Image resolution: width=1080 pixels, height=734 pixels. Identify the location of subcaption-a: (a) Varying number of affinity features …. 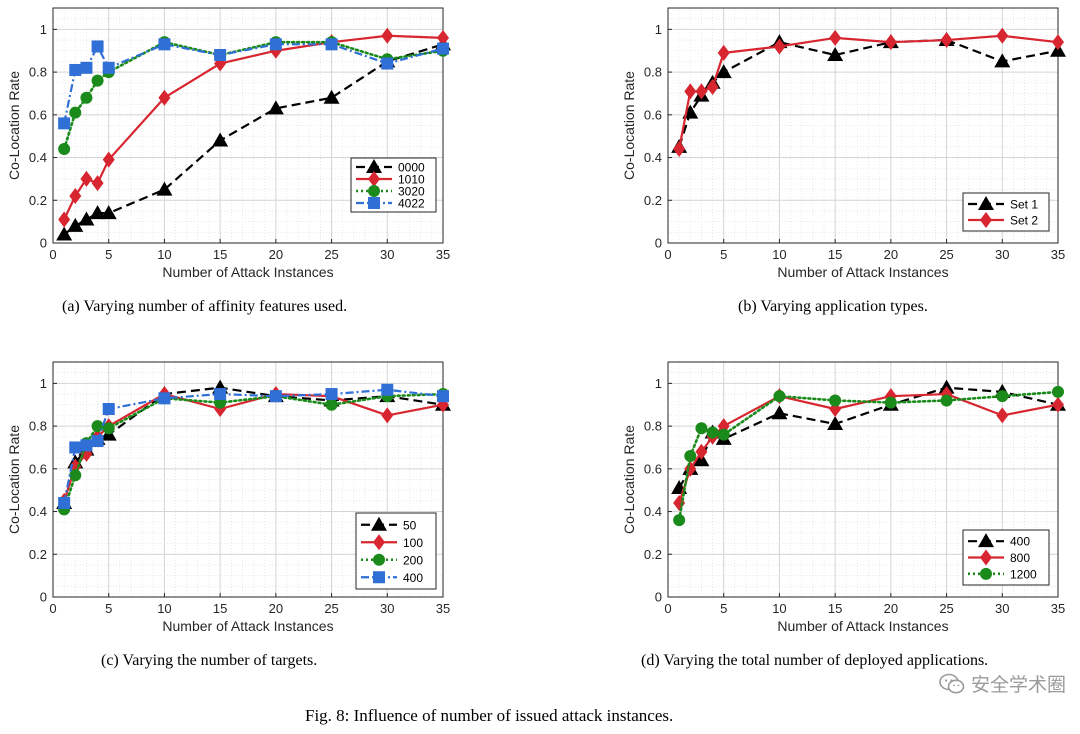
(205, 306).